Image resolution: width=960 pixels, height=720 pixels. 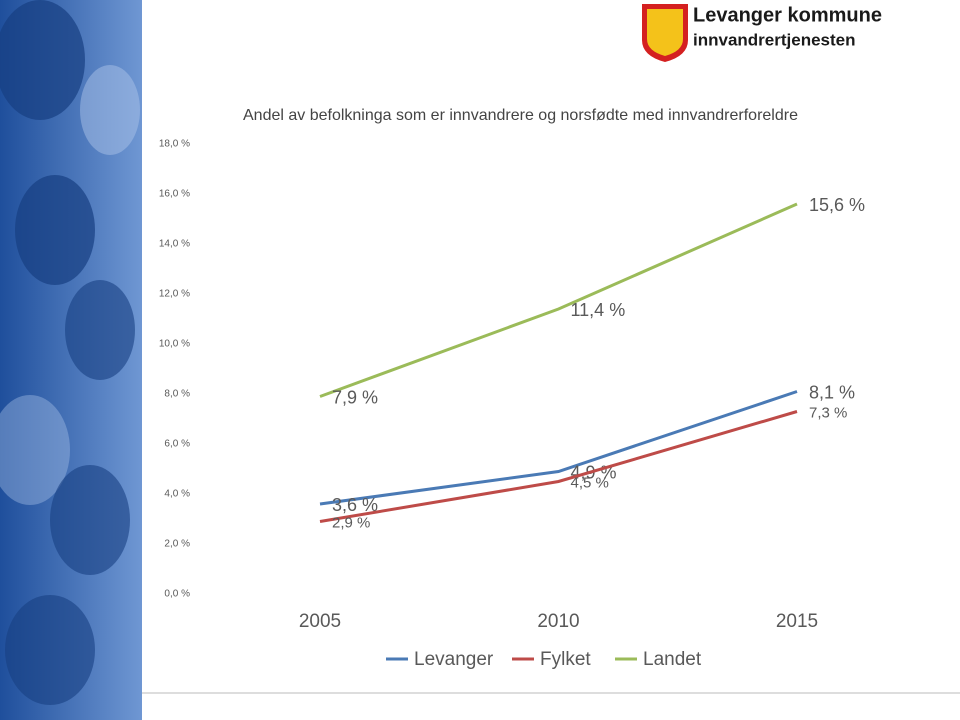 I want to click on legend-label: Levanger, so click(x=454, y=659).